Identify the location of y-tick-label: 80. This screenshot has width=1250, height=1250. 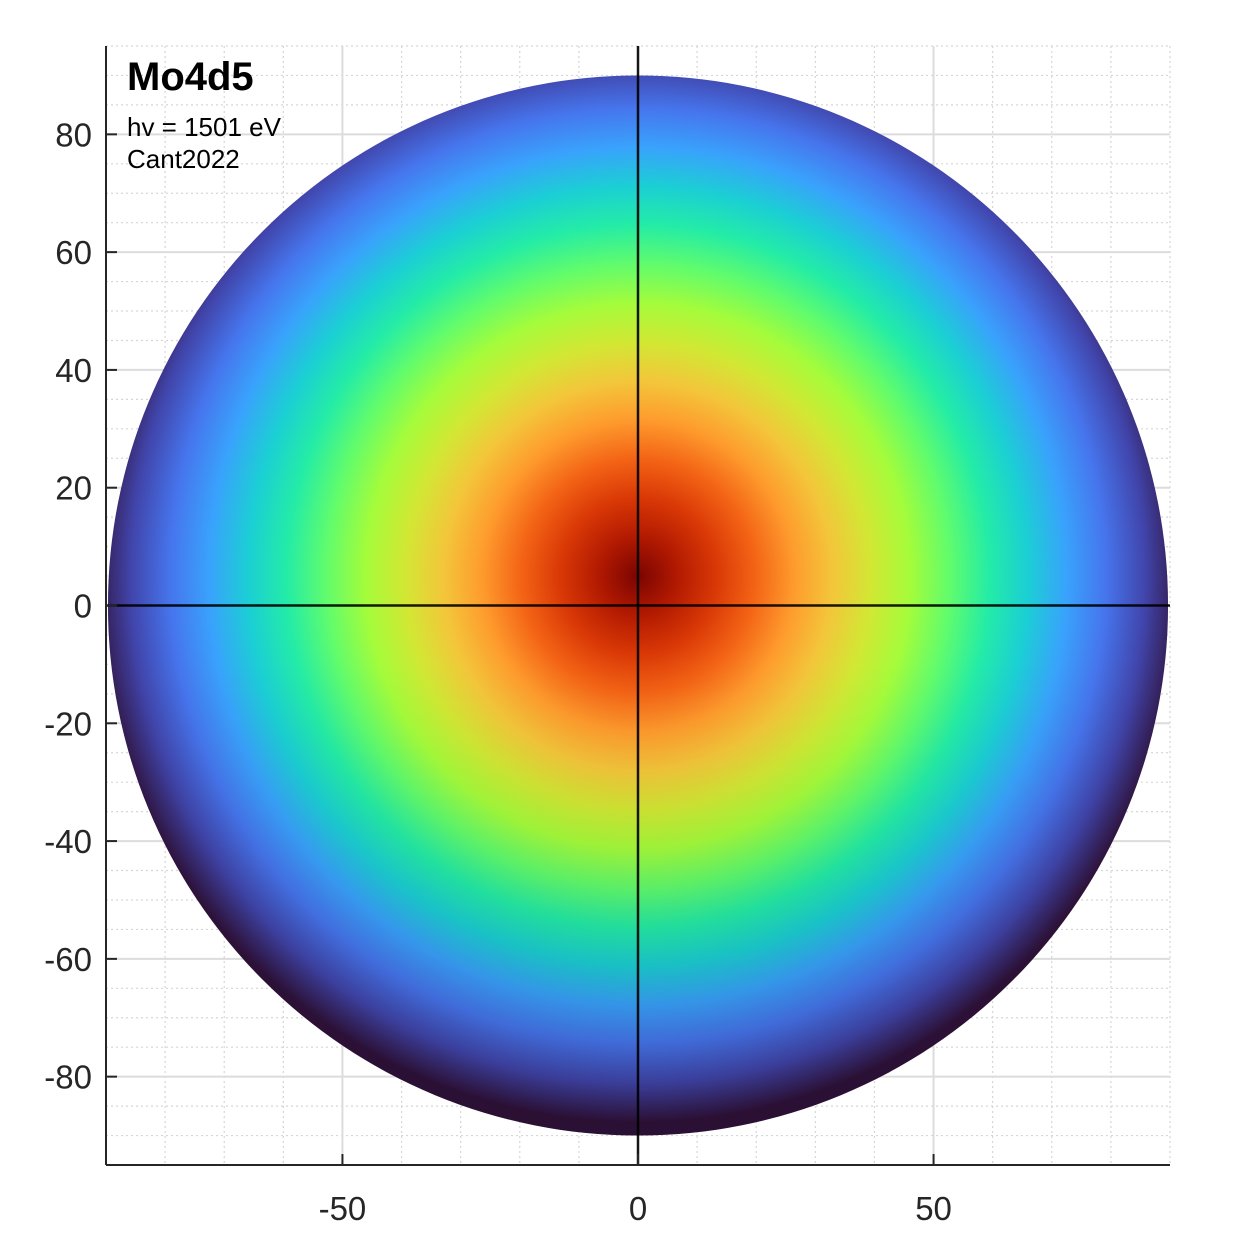
(73, 134).